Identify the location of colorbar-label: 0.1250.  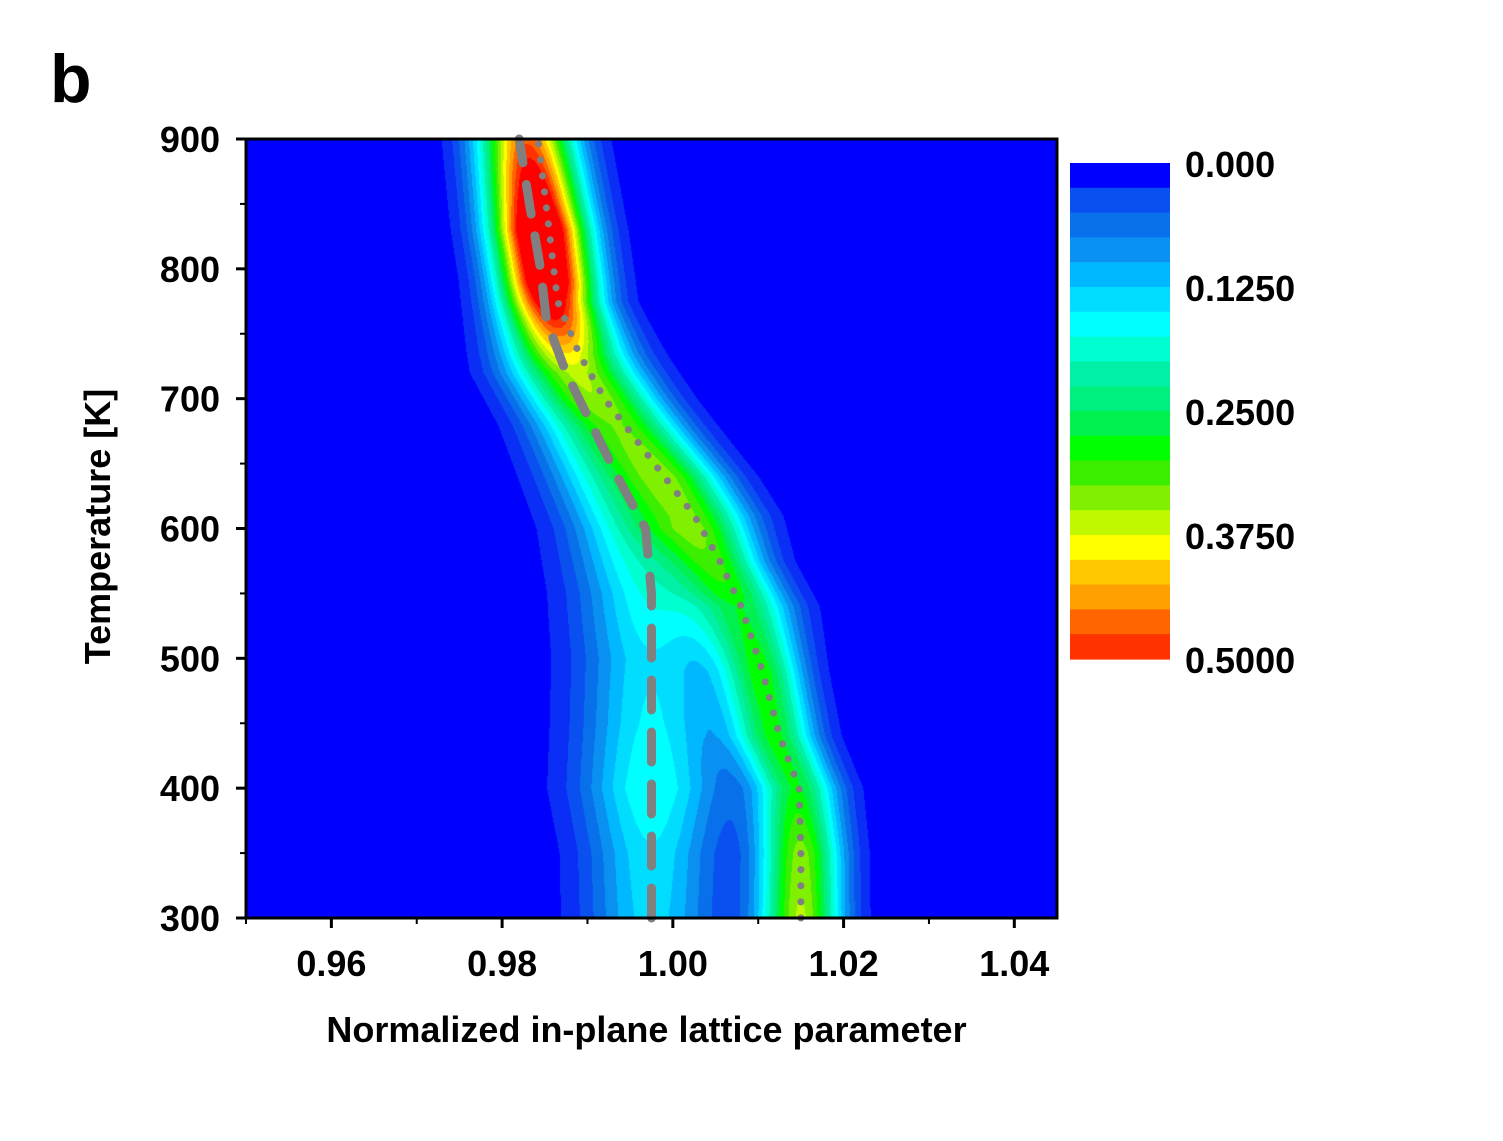
(1240, 288).